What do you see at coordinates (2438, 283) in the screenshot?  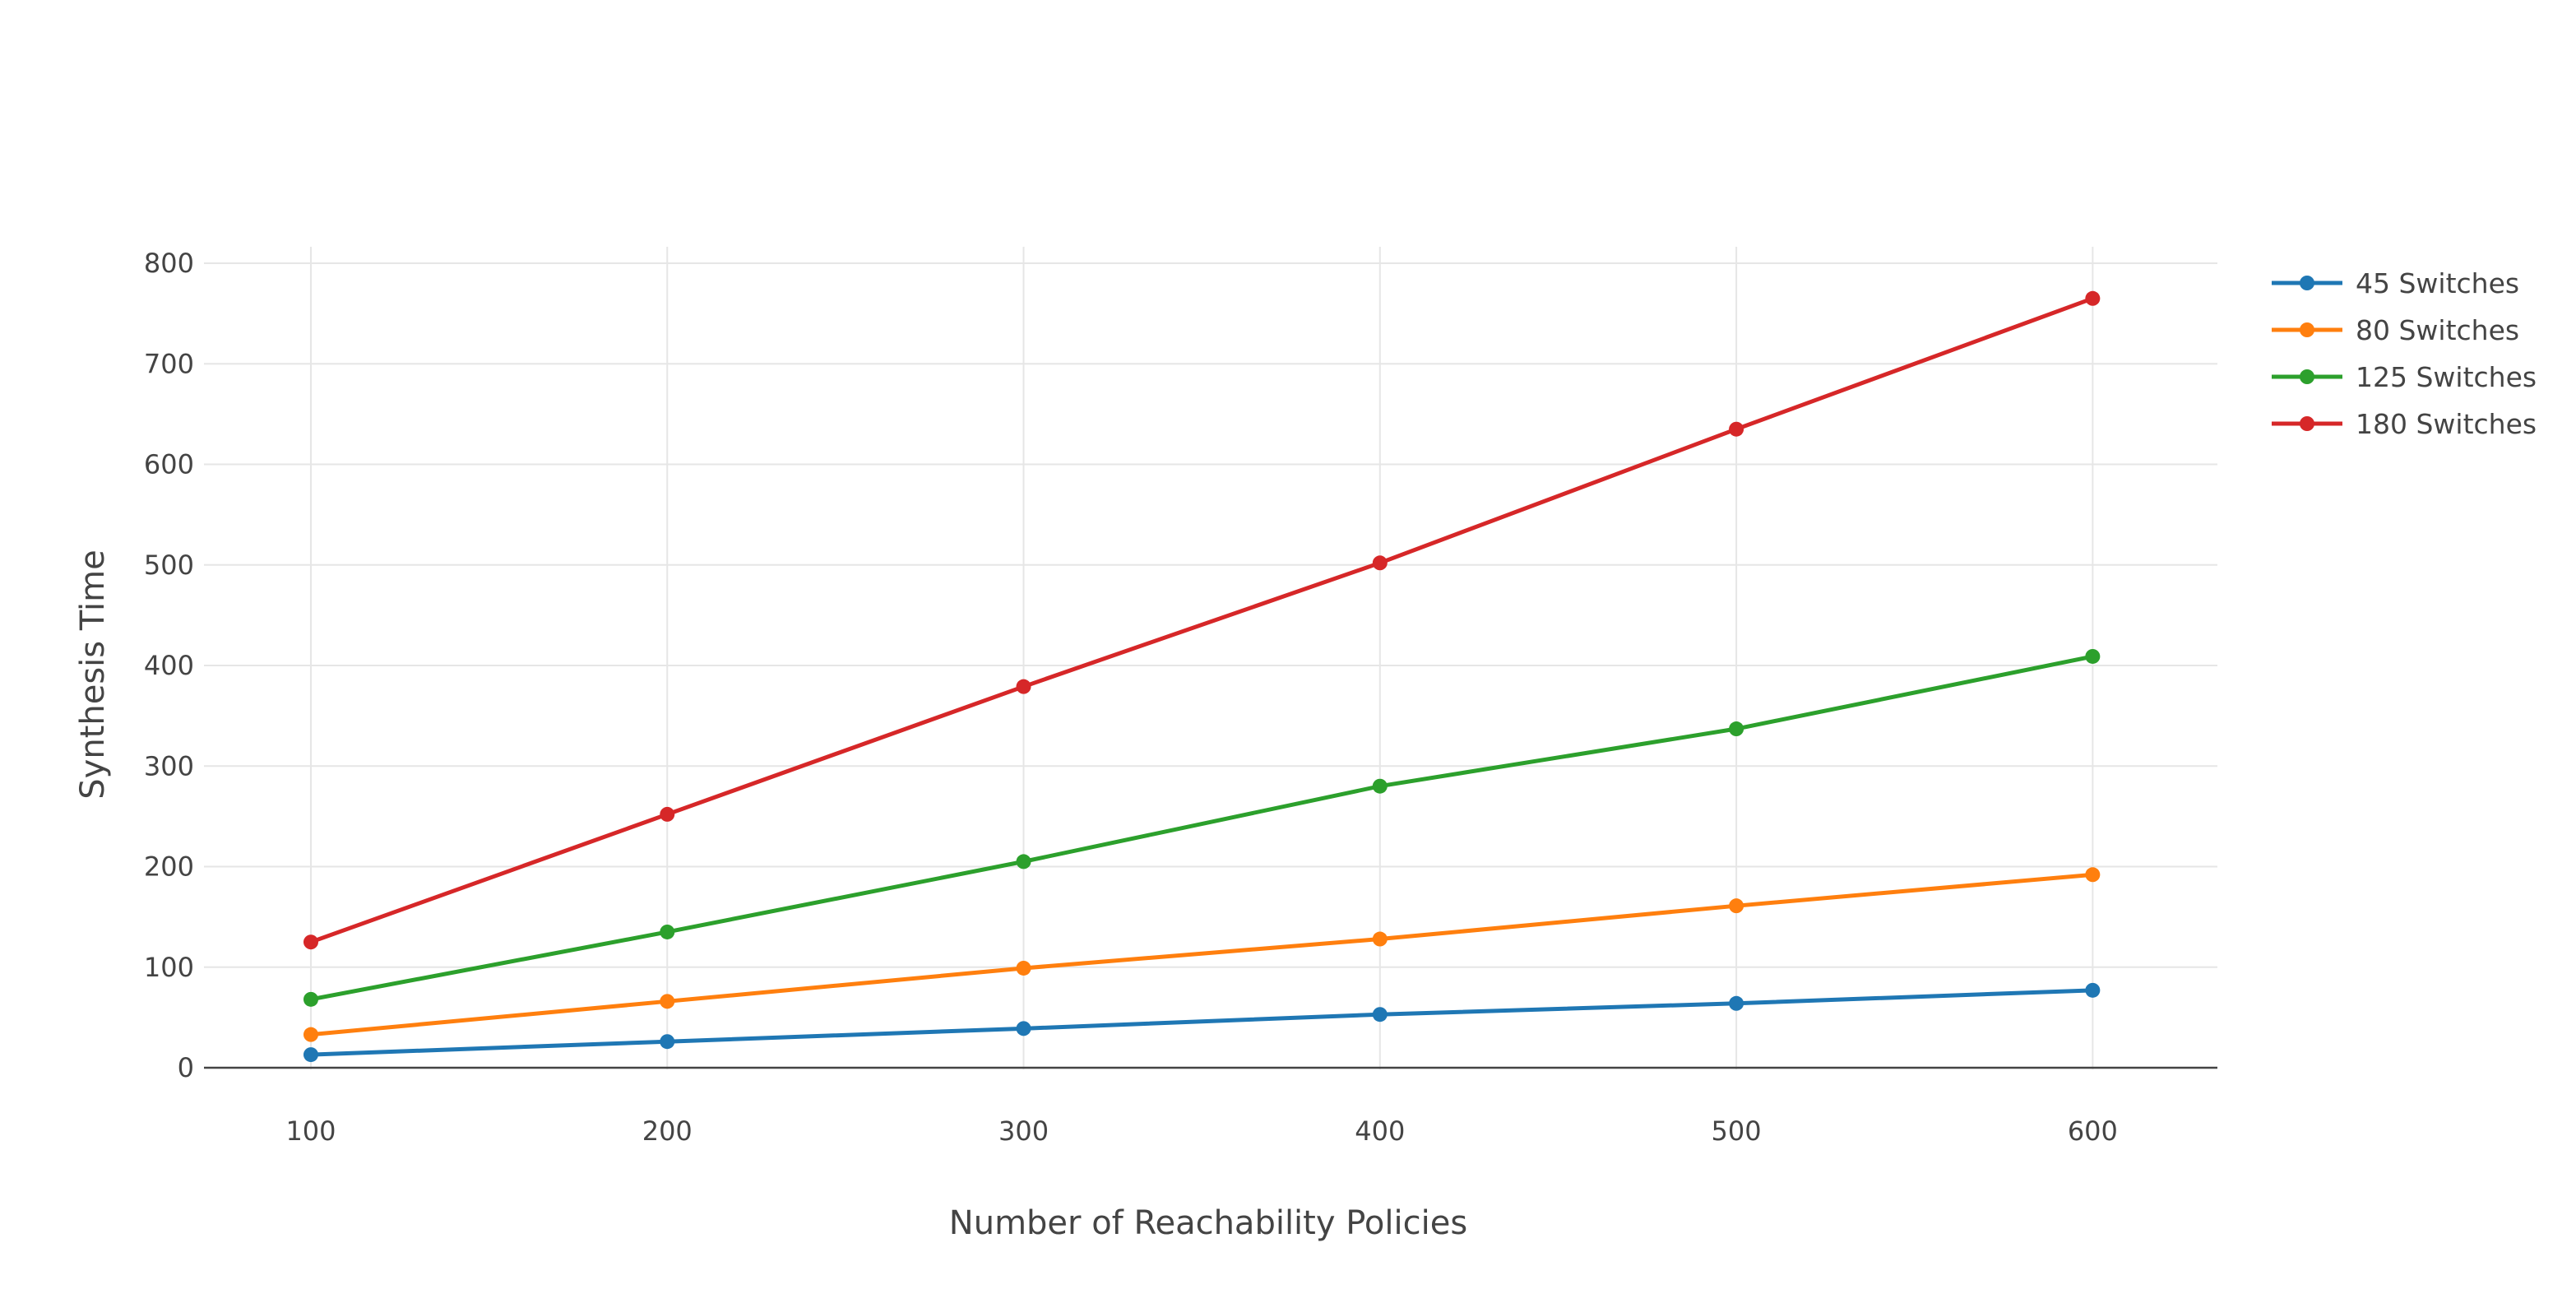 I see `legend-label: 45 Switches` at bounding box center [2438, 283].